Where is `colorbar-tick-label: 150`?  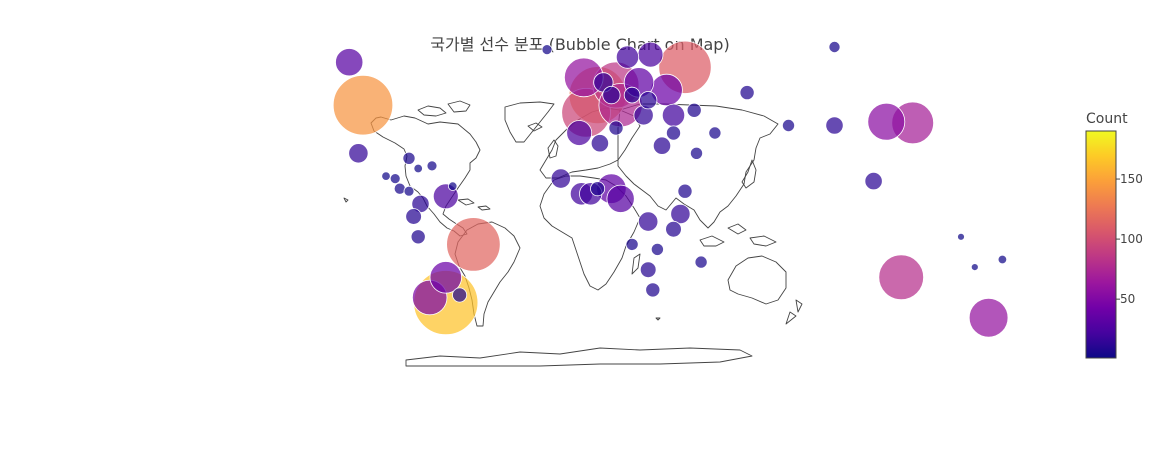
colorbar-tick-label: 150 is located at coordinates (1131, 179).